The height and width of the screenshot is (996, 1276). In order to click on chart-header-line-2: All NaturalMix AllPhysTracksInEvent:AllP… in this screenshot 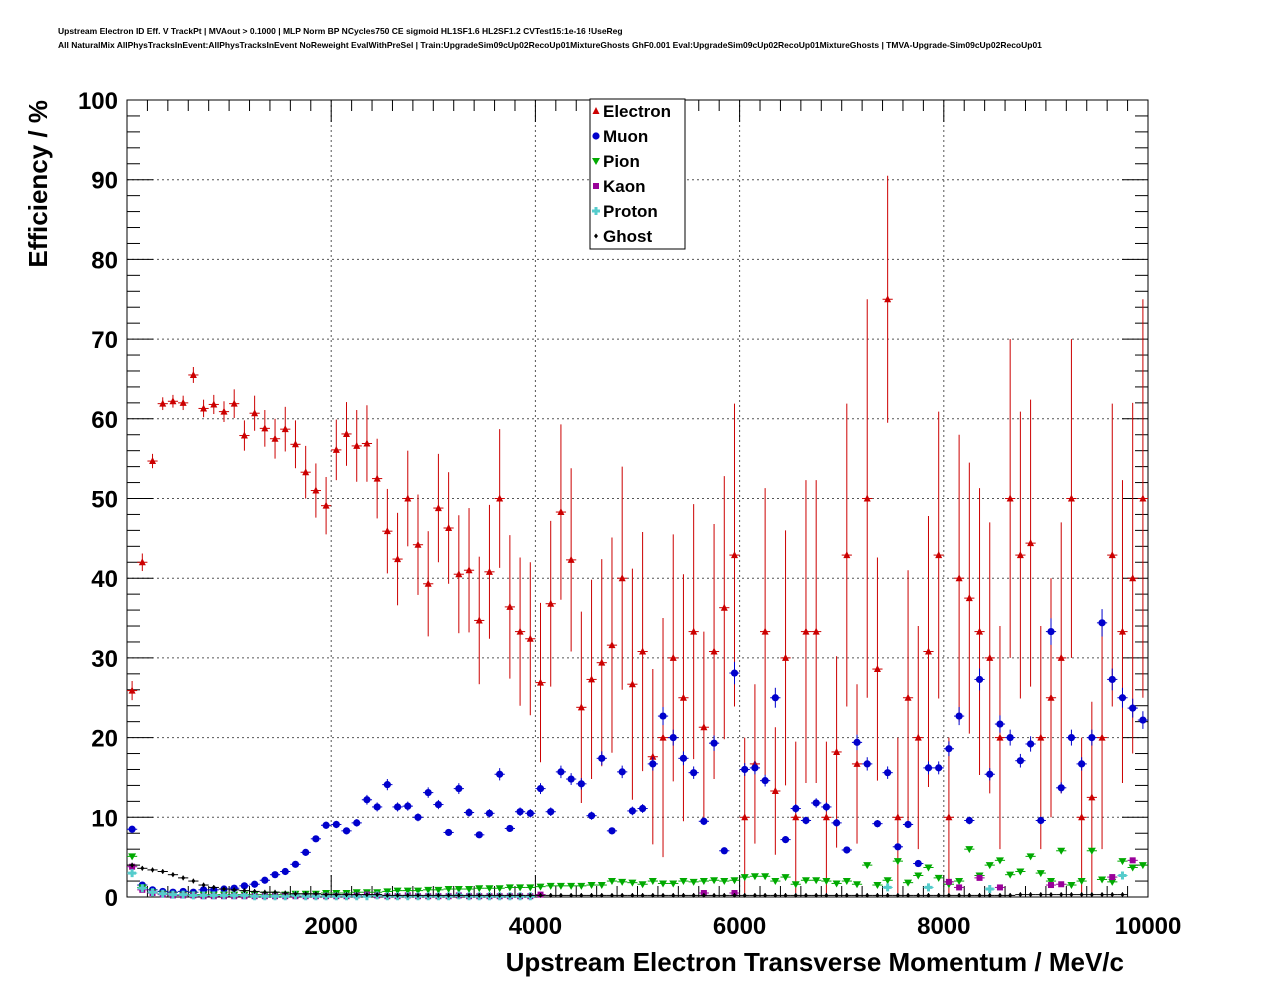, I will do `click(550, 45)`.